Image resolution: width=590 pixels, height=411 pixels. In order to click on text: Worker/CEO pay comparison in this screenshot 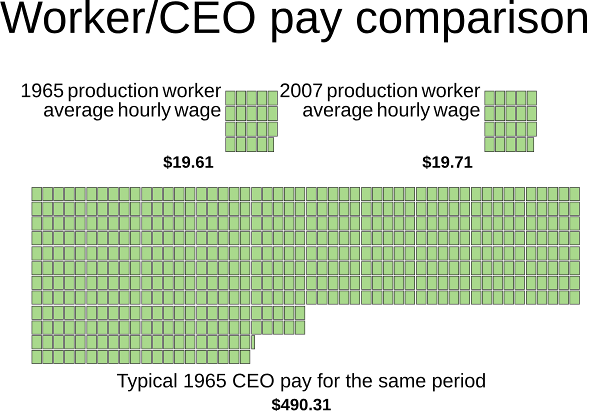, I will do `click(293, 21)`.